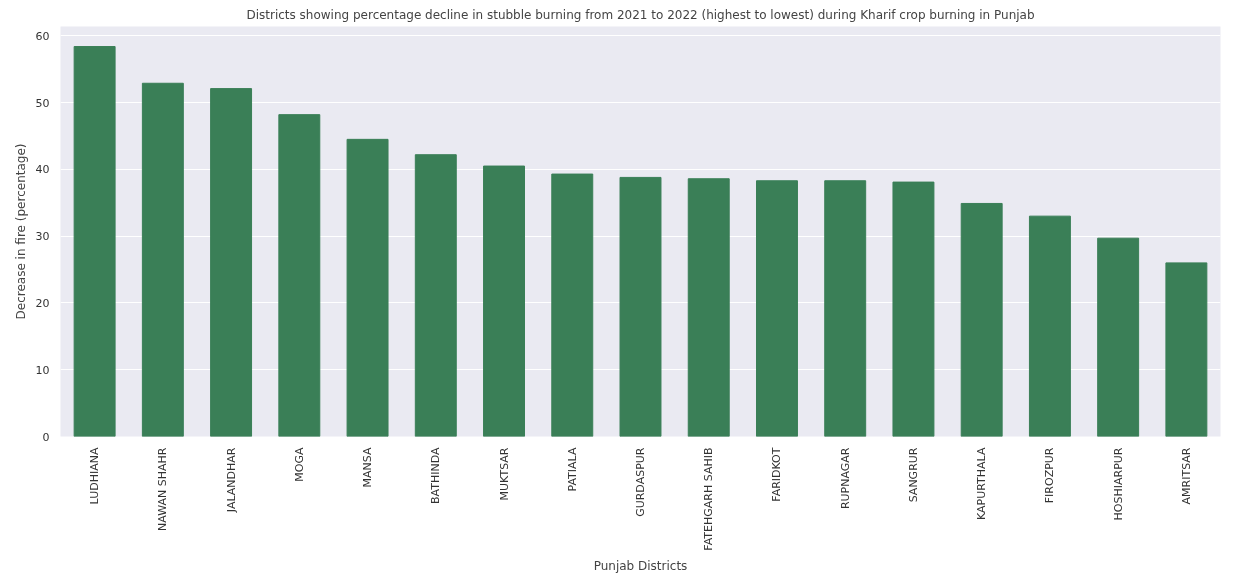 The height and width of the screenshot is (580, 1244). I want to click on x-tick-label: LUDHIANA, so click(95, 476).